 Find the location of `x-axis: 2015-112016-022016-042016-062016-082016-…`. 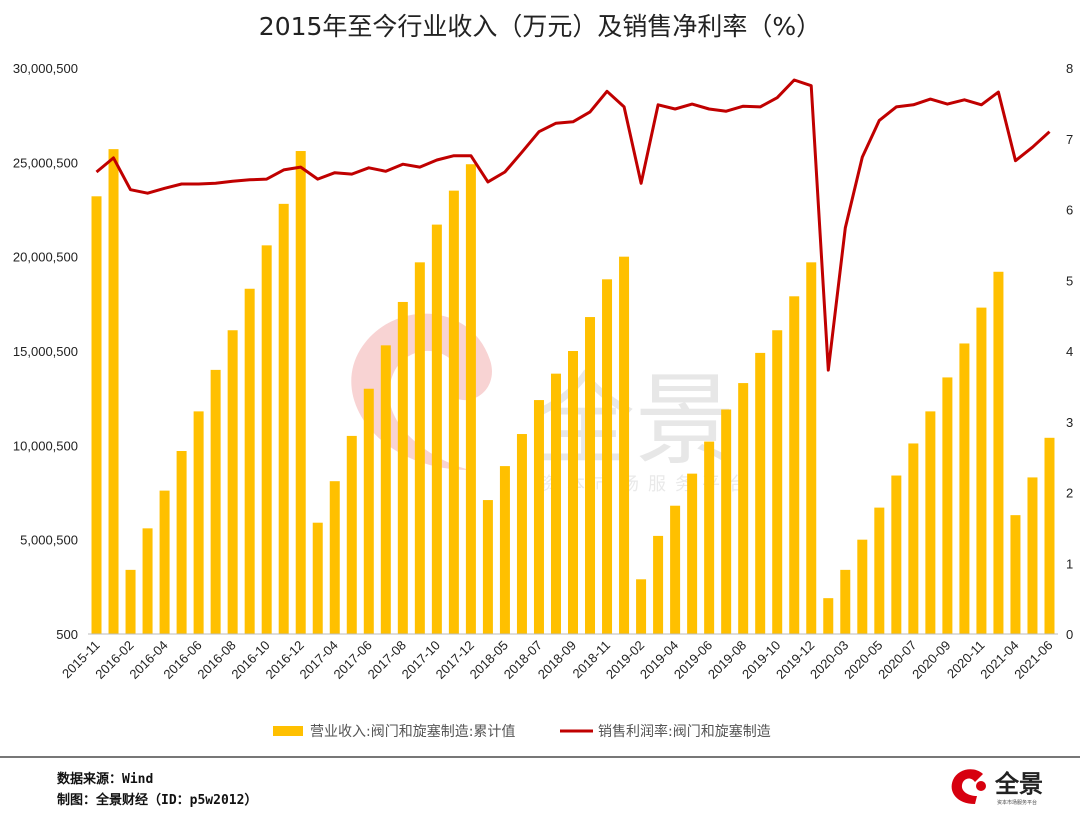

x-axis: 2015-112016-022016-042016-062016-082016-… is located at coordinates (557, 660).